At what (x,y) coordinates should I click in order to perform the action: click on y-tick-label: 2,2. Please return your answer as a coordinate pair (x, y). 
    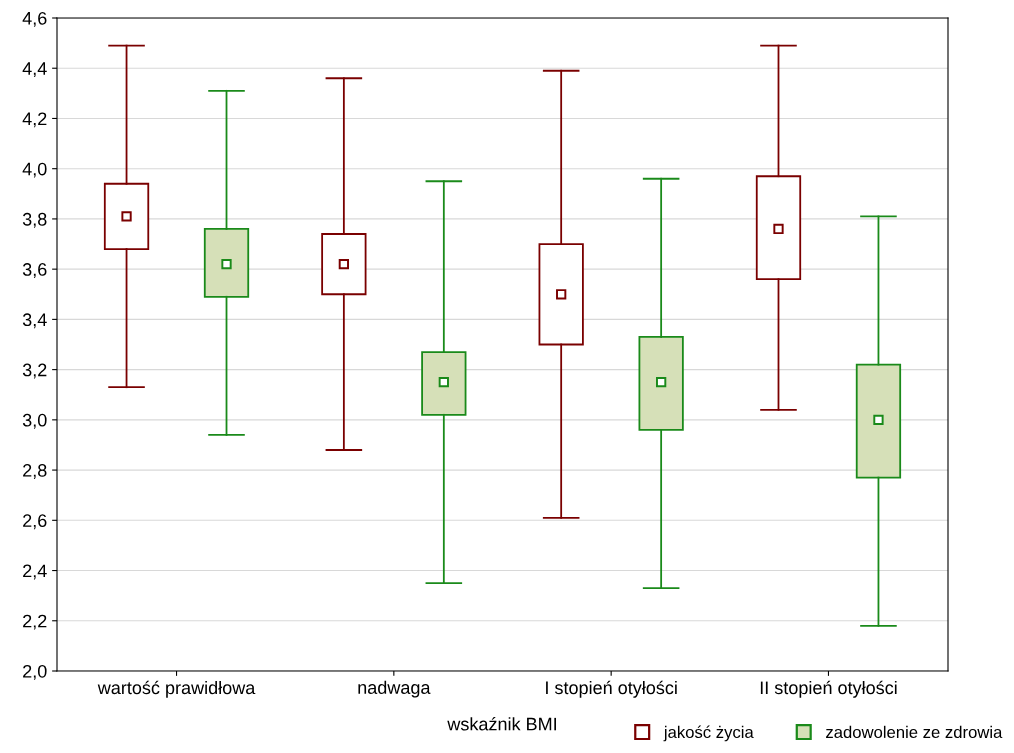
    Looking at the image, I should click on (35, 622).